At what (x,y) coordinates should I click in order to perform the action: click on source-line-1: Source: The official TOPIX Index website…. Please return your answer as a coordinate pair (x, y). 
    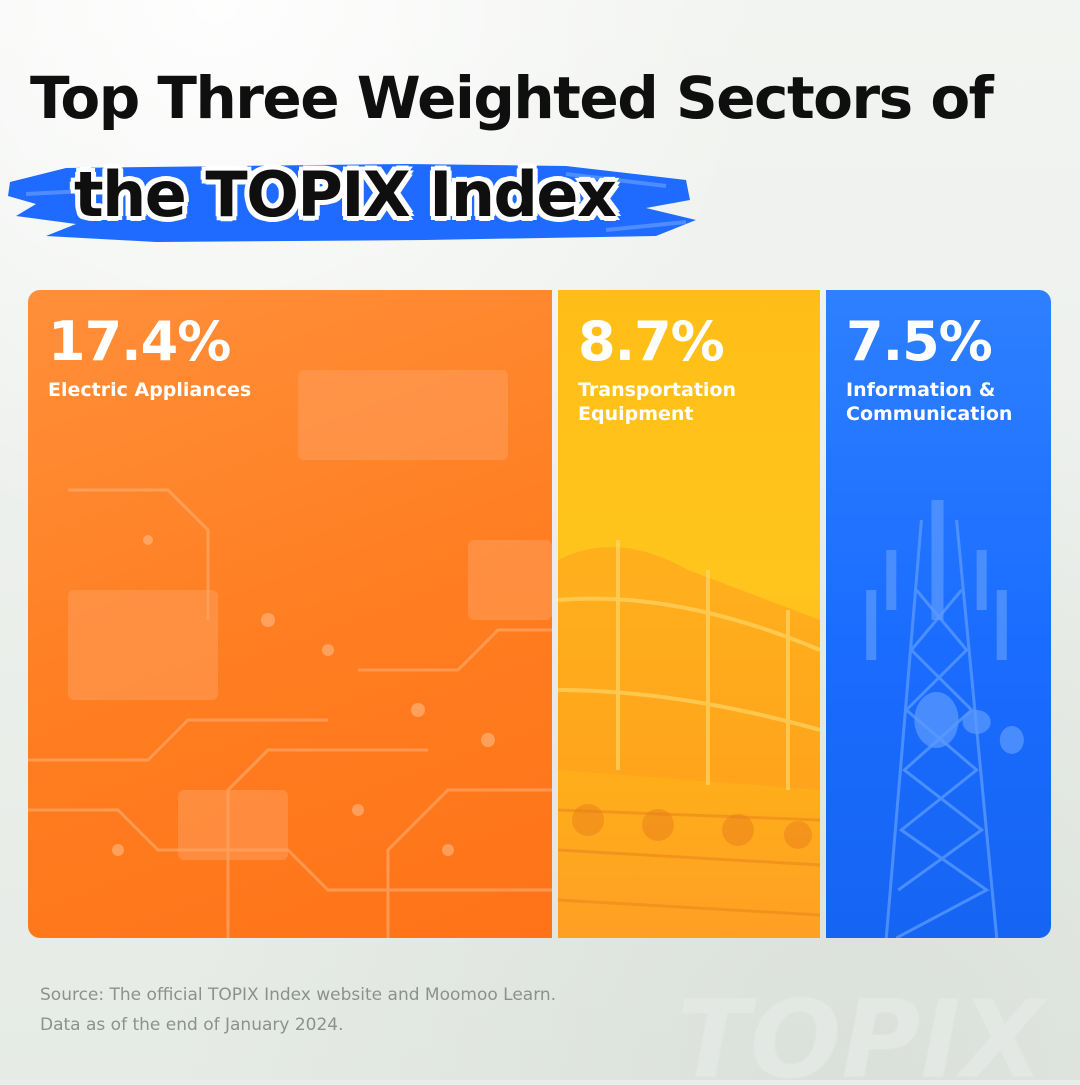
    Looking at the image, I should click on (298, 995).